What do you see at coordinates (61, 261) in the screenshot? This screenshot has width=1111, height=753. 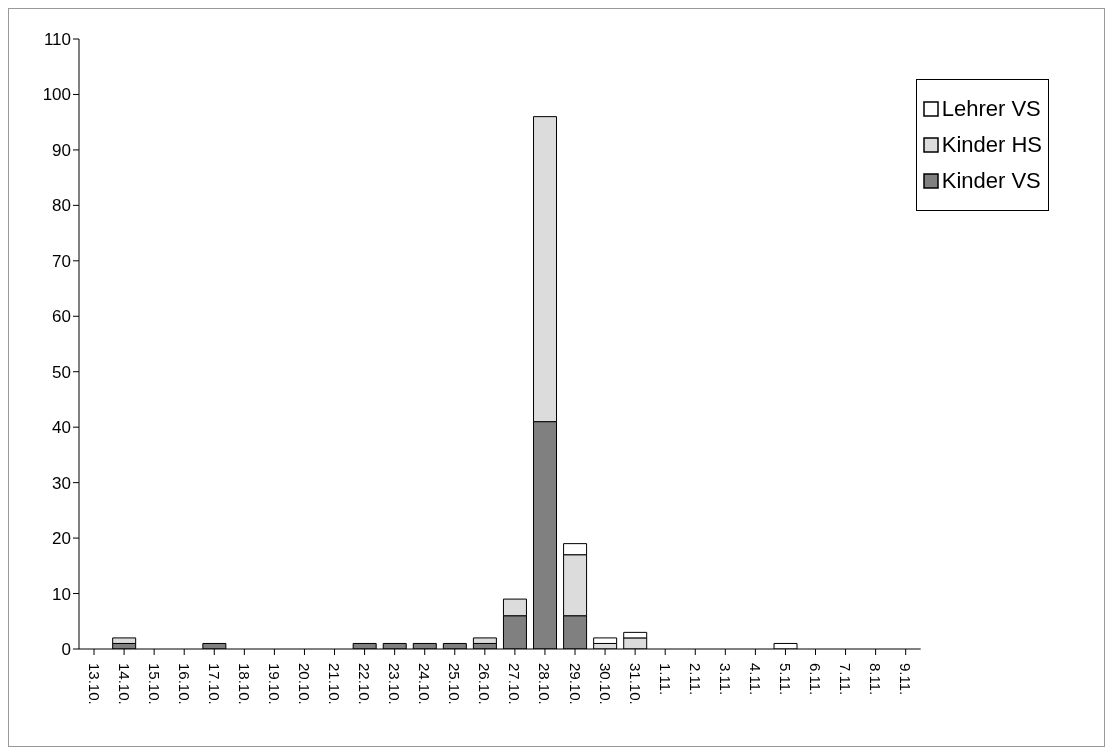 I see `y-tick-label: 70` at bounding box center [61, 261].